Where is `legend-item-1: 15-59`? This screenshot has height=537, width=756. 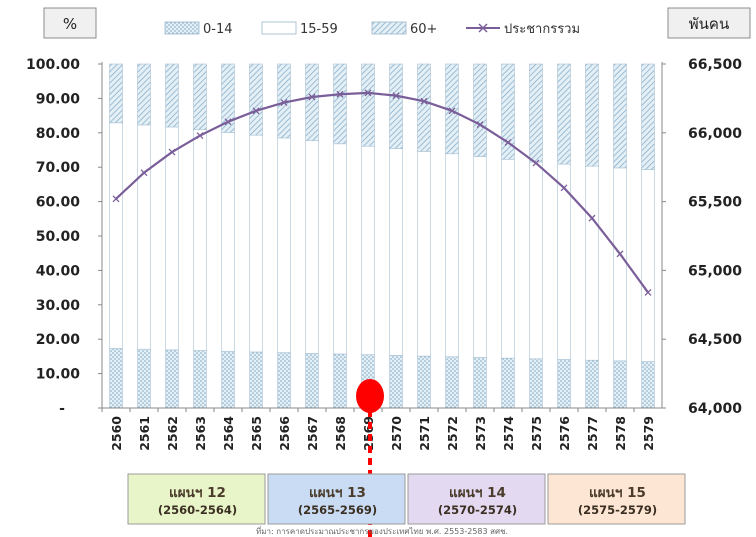
legend-item-1: 15-59 is located at coordinates (299, 29).